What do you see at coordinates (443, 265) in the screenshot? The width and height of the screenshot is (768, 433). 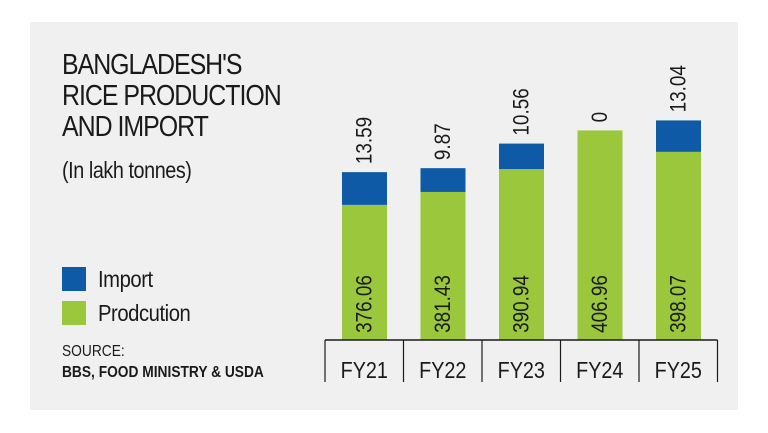 I see `bar-production-fy22` at bounding box center [443, 265].